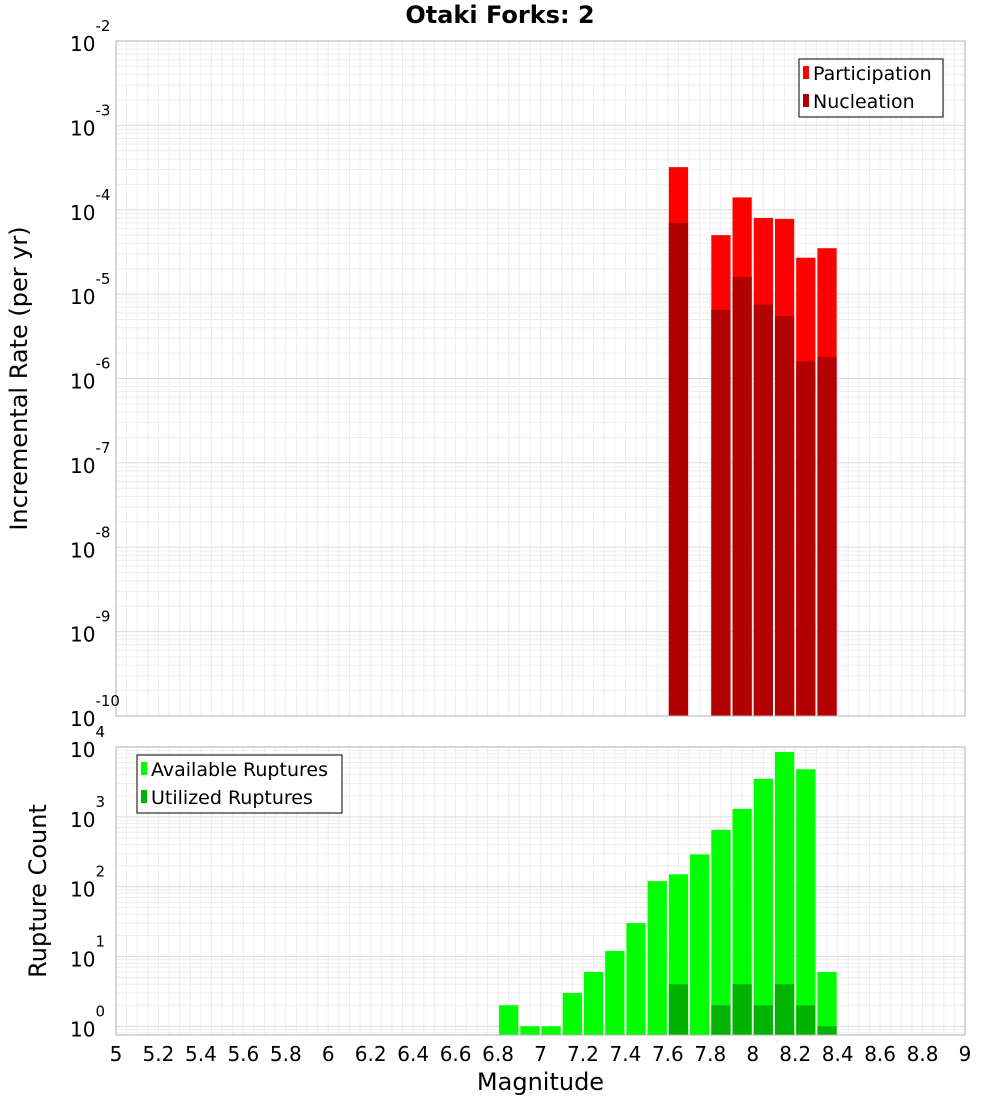  Describe the element at coordinates (102, 26) in the screenshot. I see `y-tick-exponent: -2` at that location.